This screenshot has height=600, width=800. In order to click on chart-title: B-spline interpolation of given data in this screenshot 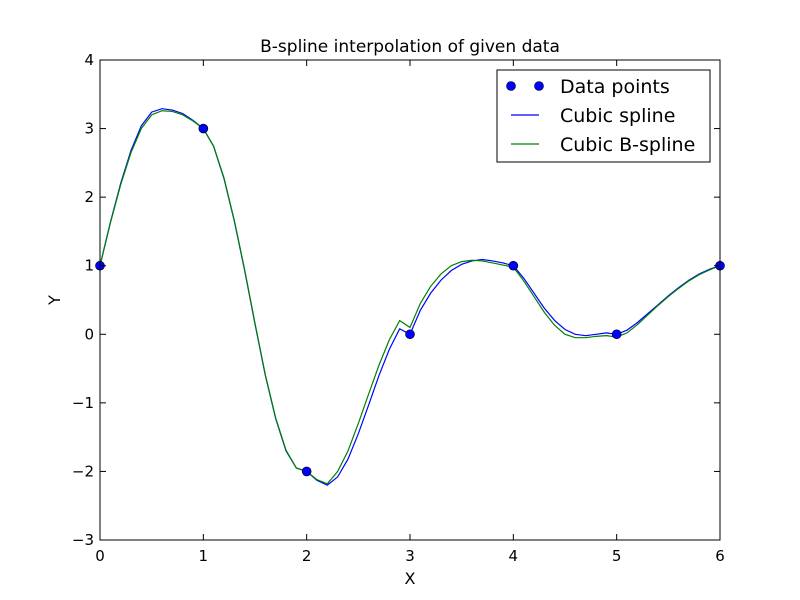, I will do `click(410, 47)`.